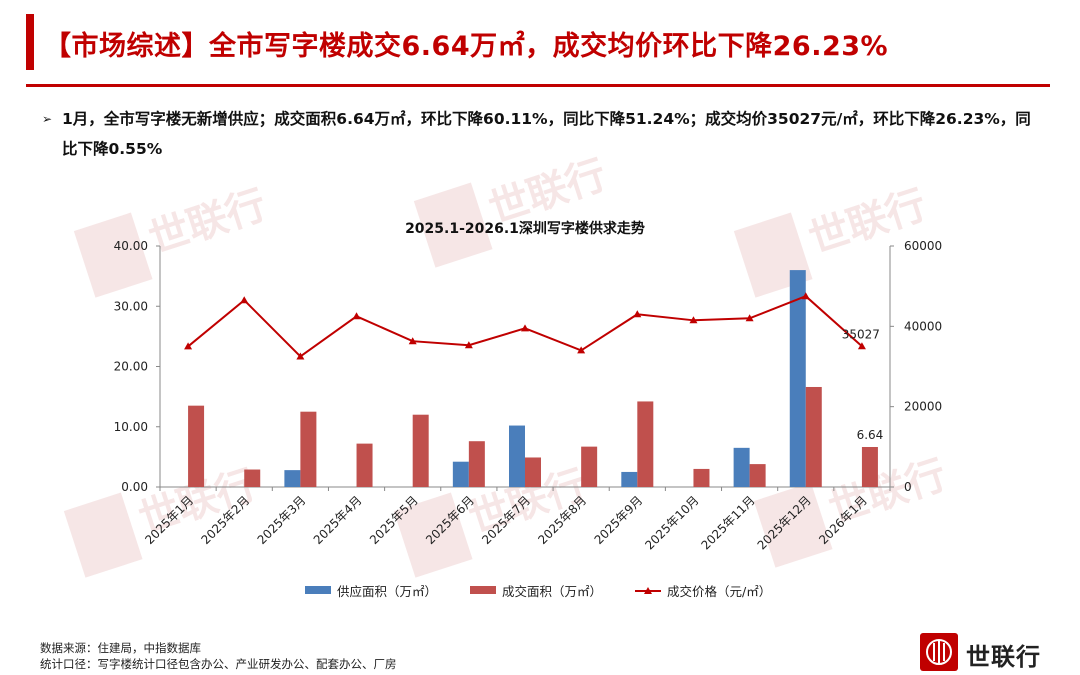  I want to click on title-accent, so click(30, 42).